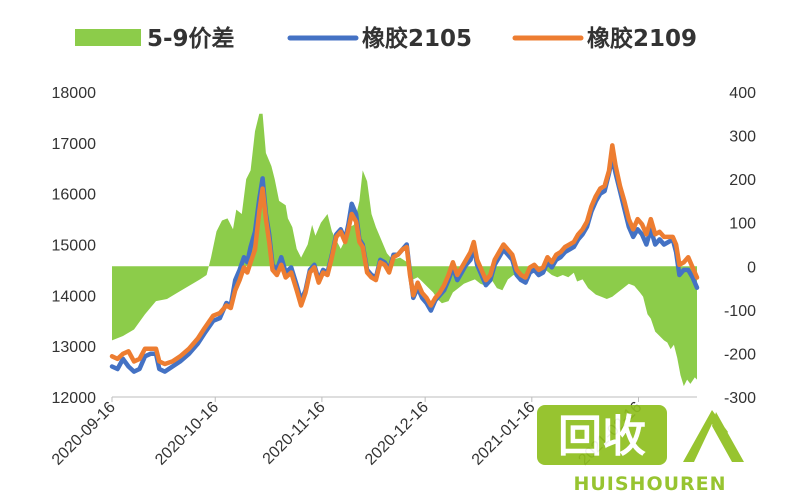 This screenshot has width=800, height=500. Describe the element at coordinates (187, 434) in the screenshot. I see `x-tick-label: 2020-10-16` at that location.